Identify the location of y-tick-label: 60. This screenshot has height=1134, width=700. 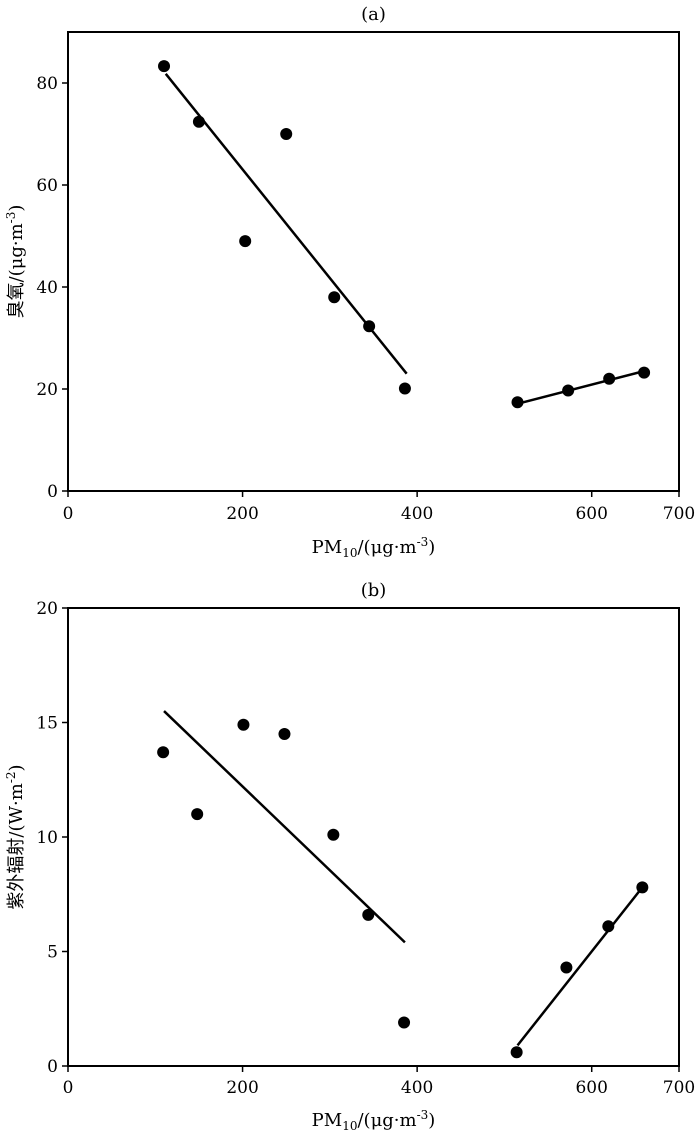
(47, 186).